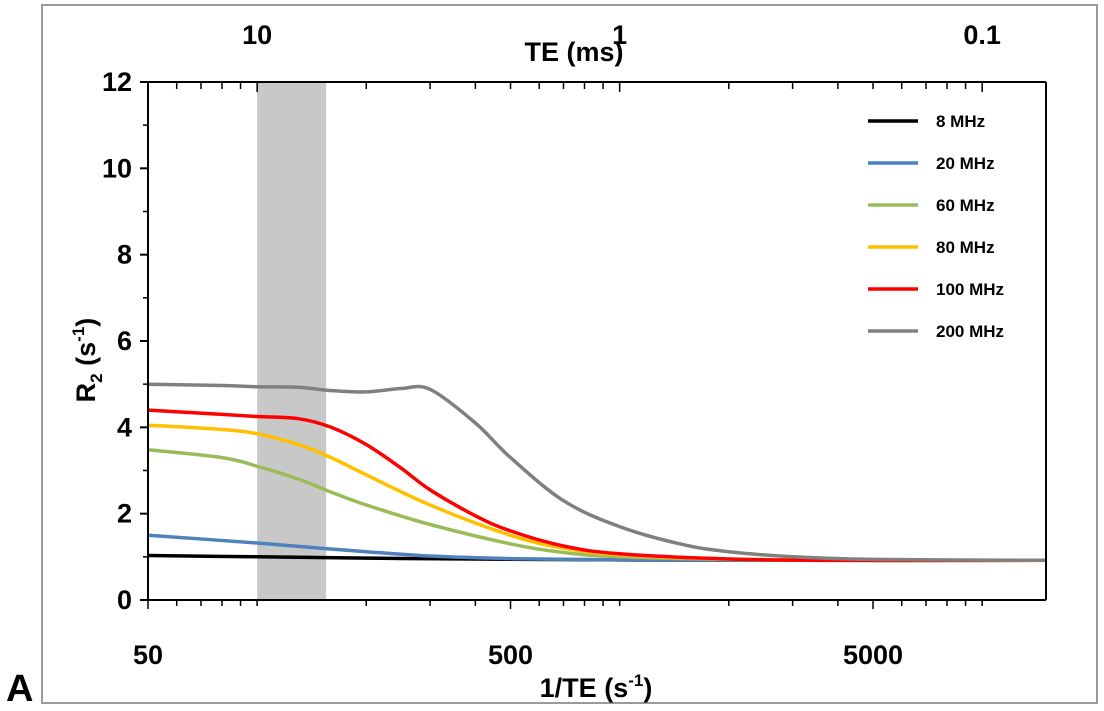 This screenshot has width=1104, height=711. I want to click on y-tick-label-2: 4, so click(124, 427).